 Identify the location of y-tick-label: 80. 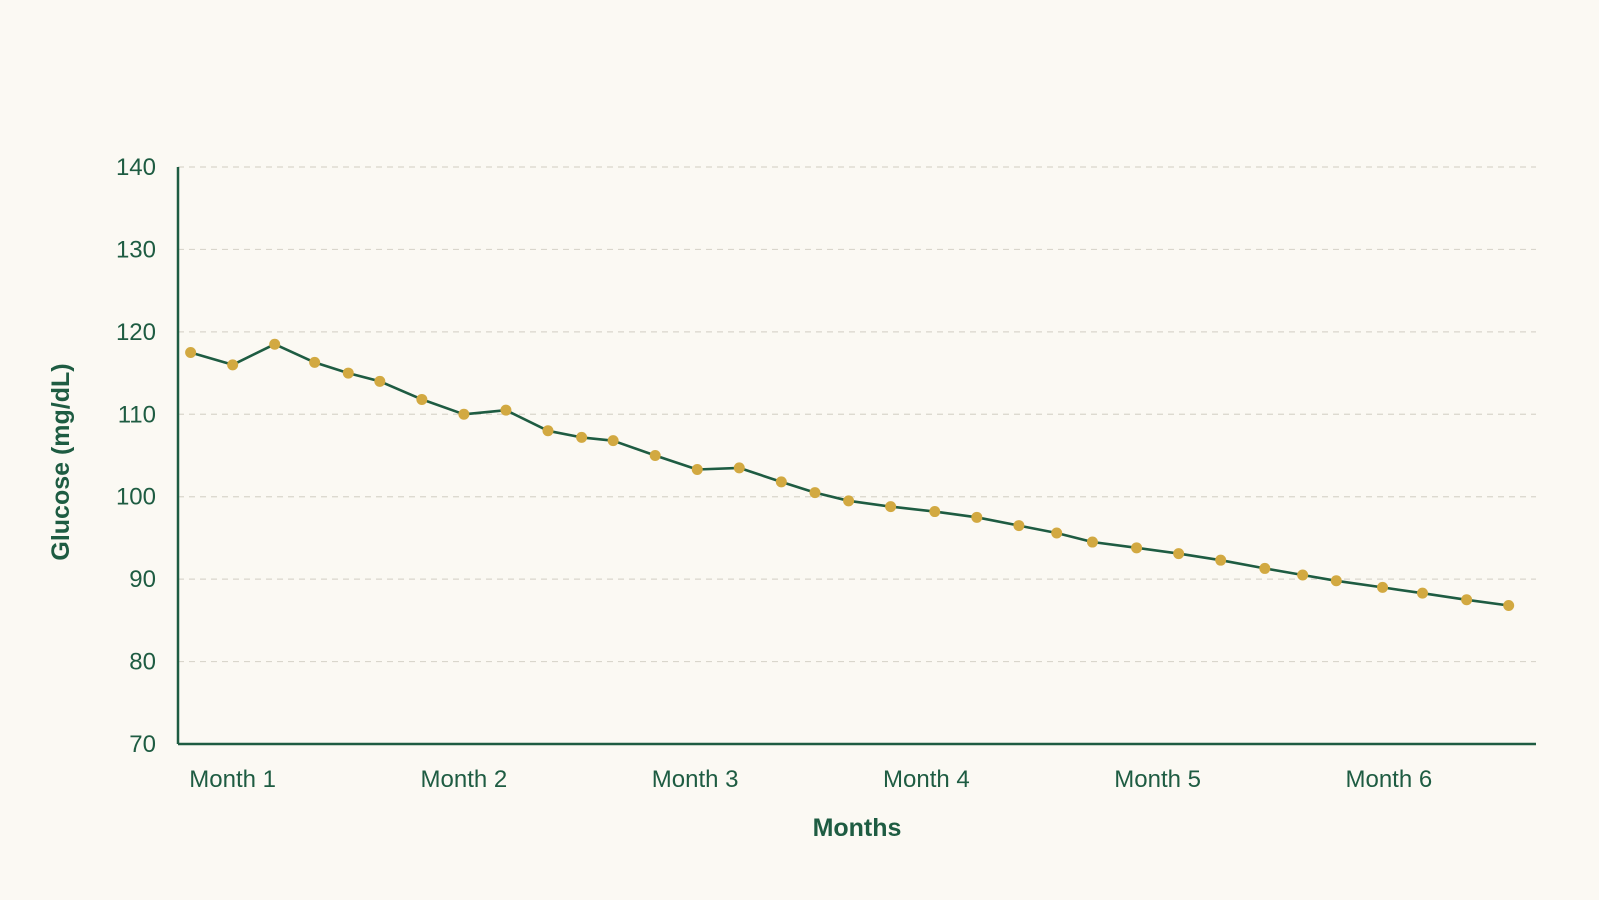
(142, 662).